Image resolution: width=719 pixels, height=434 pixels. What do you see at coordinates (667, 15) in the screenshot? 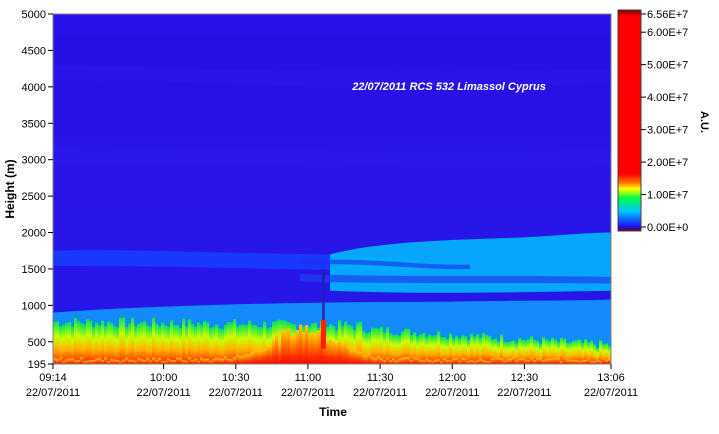
I see `colorbar-tick-label: 6.56E+7` at bounding box center [667, 15].